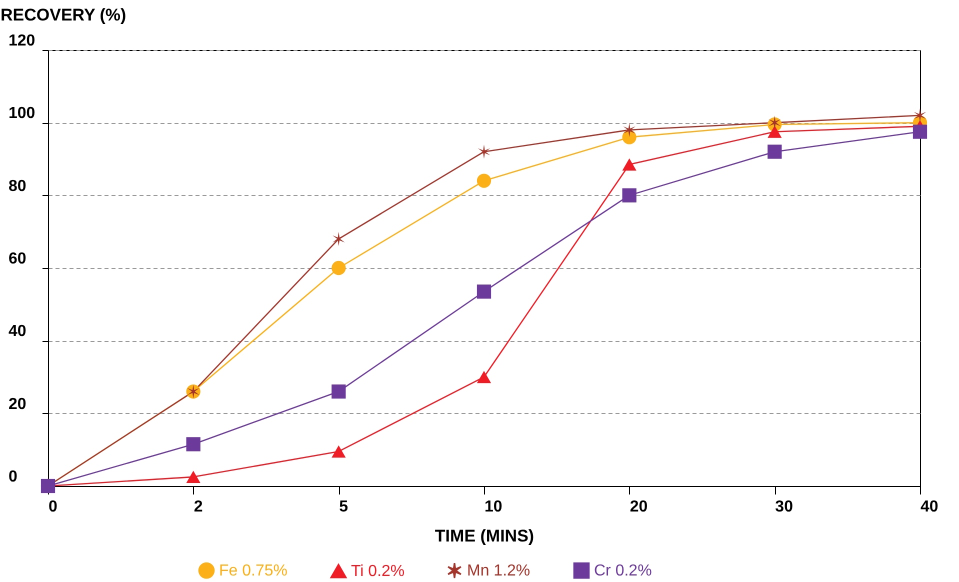 Image resolution: width=959 pixels, height=582 pixels. I want to click on y-axis-title: RECOVERY (%), so click(63, 15).